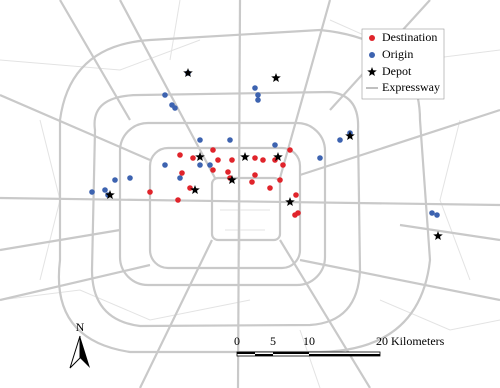 The height and width of the screenshot is (388, 500). What do you see at coordinates (397, 54) in the screenshot?
I see `legend-label: Origin` at bounding box center [397, 54].